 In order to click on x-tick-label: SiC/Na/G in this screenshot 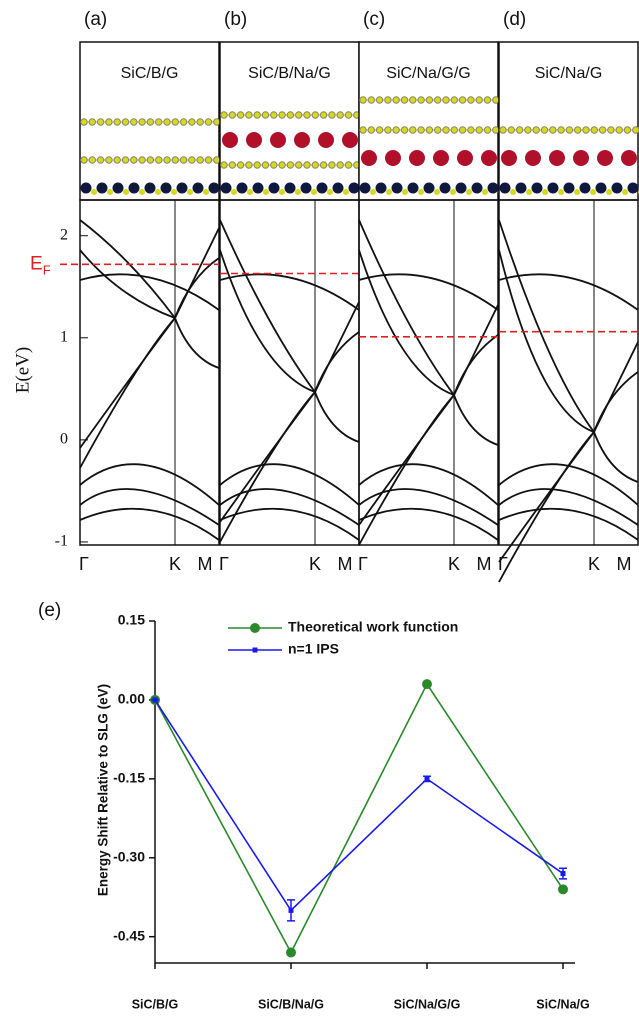, I will do `click(563, 1004)`.